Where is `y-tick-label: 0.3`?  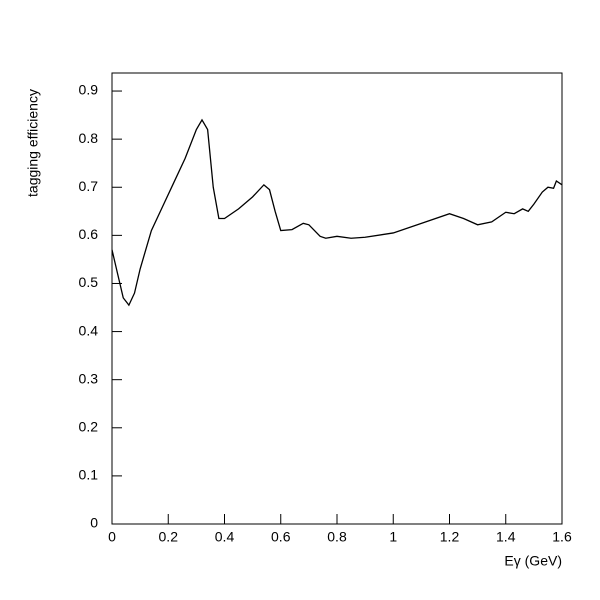 y-tick-label: 0.3 is located at coordinates (89, 378).